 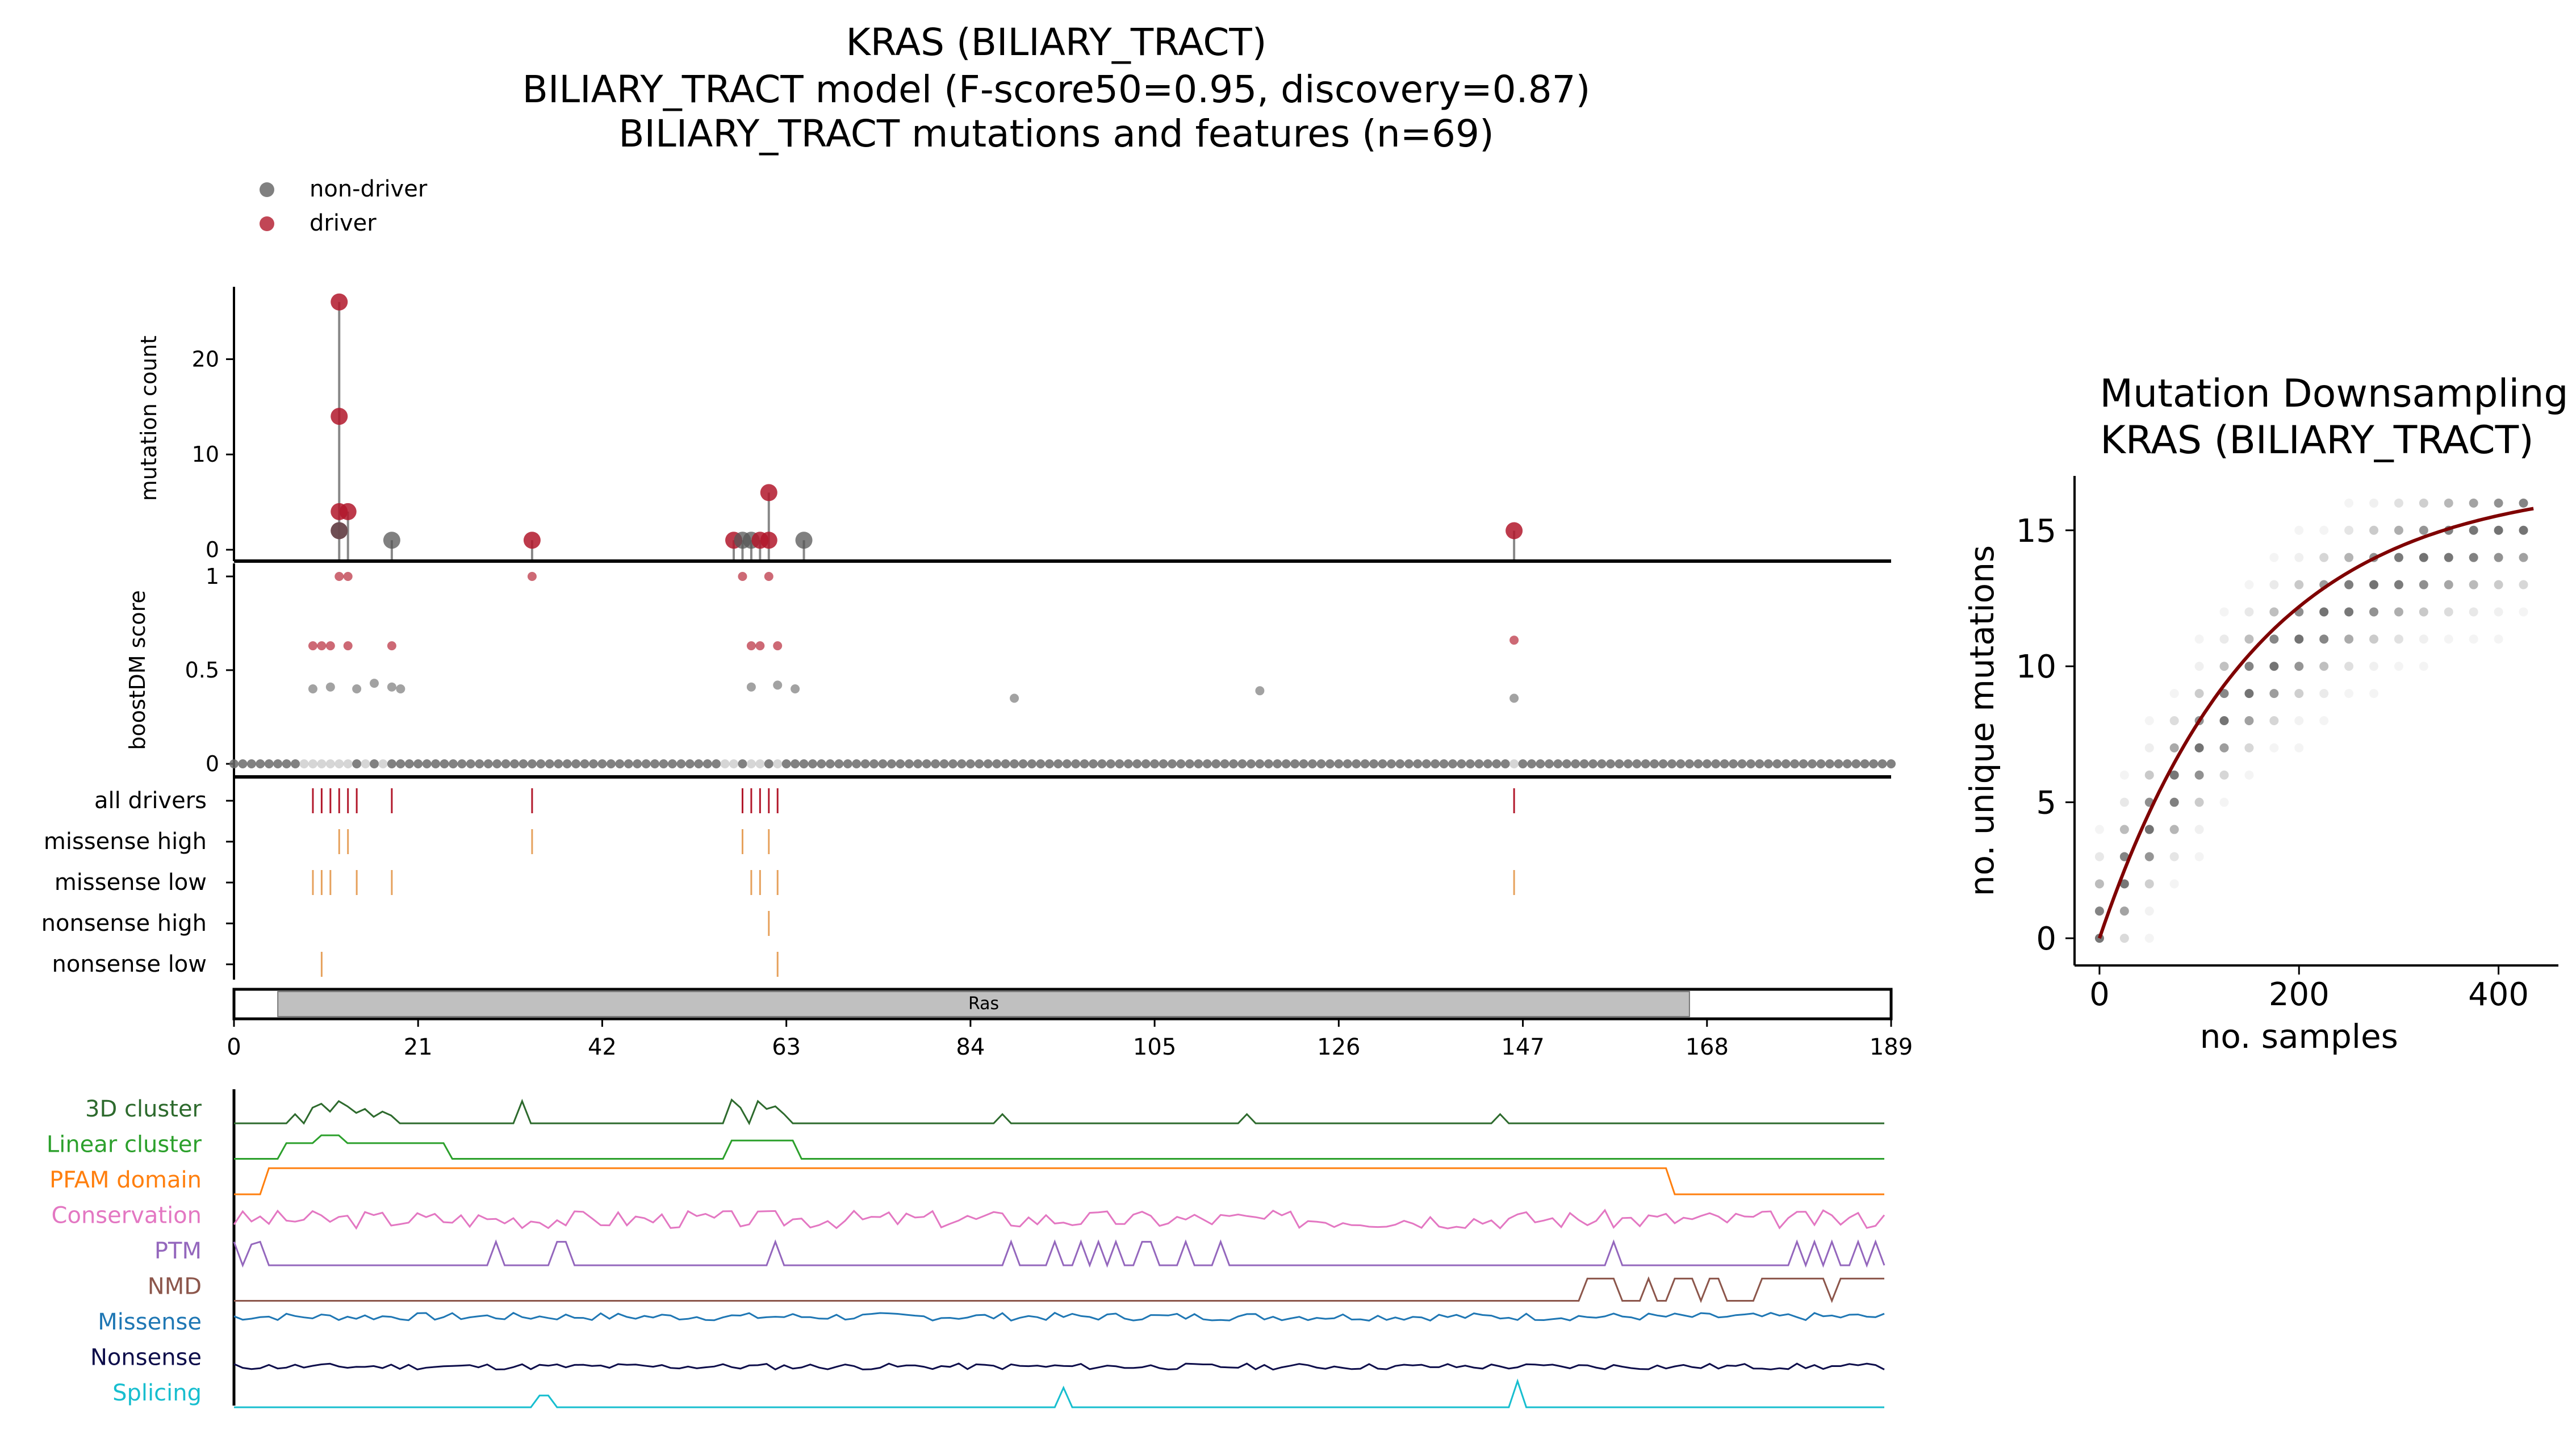 What do you see at coordinates (212, 764) in the screenshot?
I see `boostdm-y-tick-label: 0` at bounding box center [212, 764].